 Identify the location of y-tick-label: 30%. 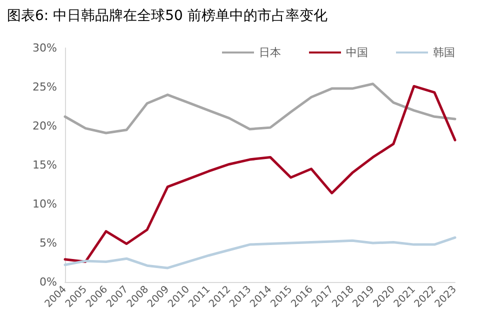
(44, 48).